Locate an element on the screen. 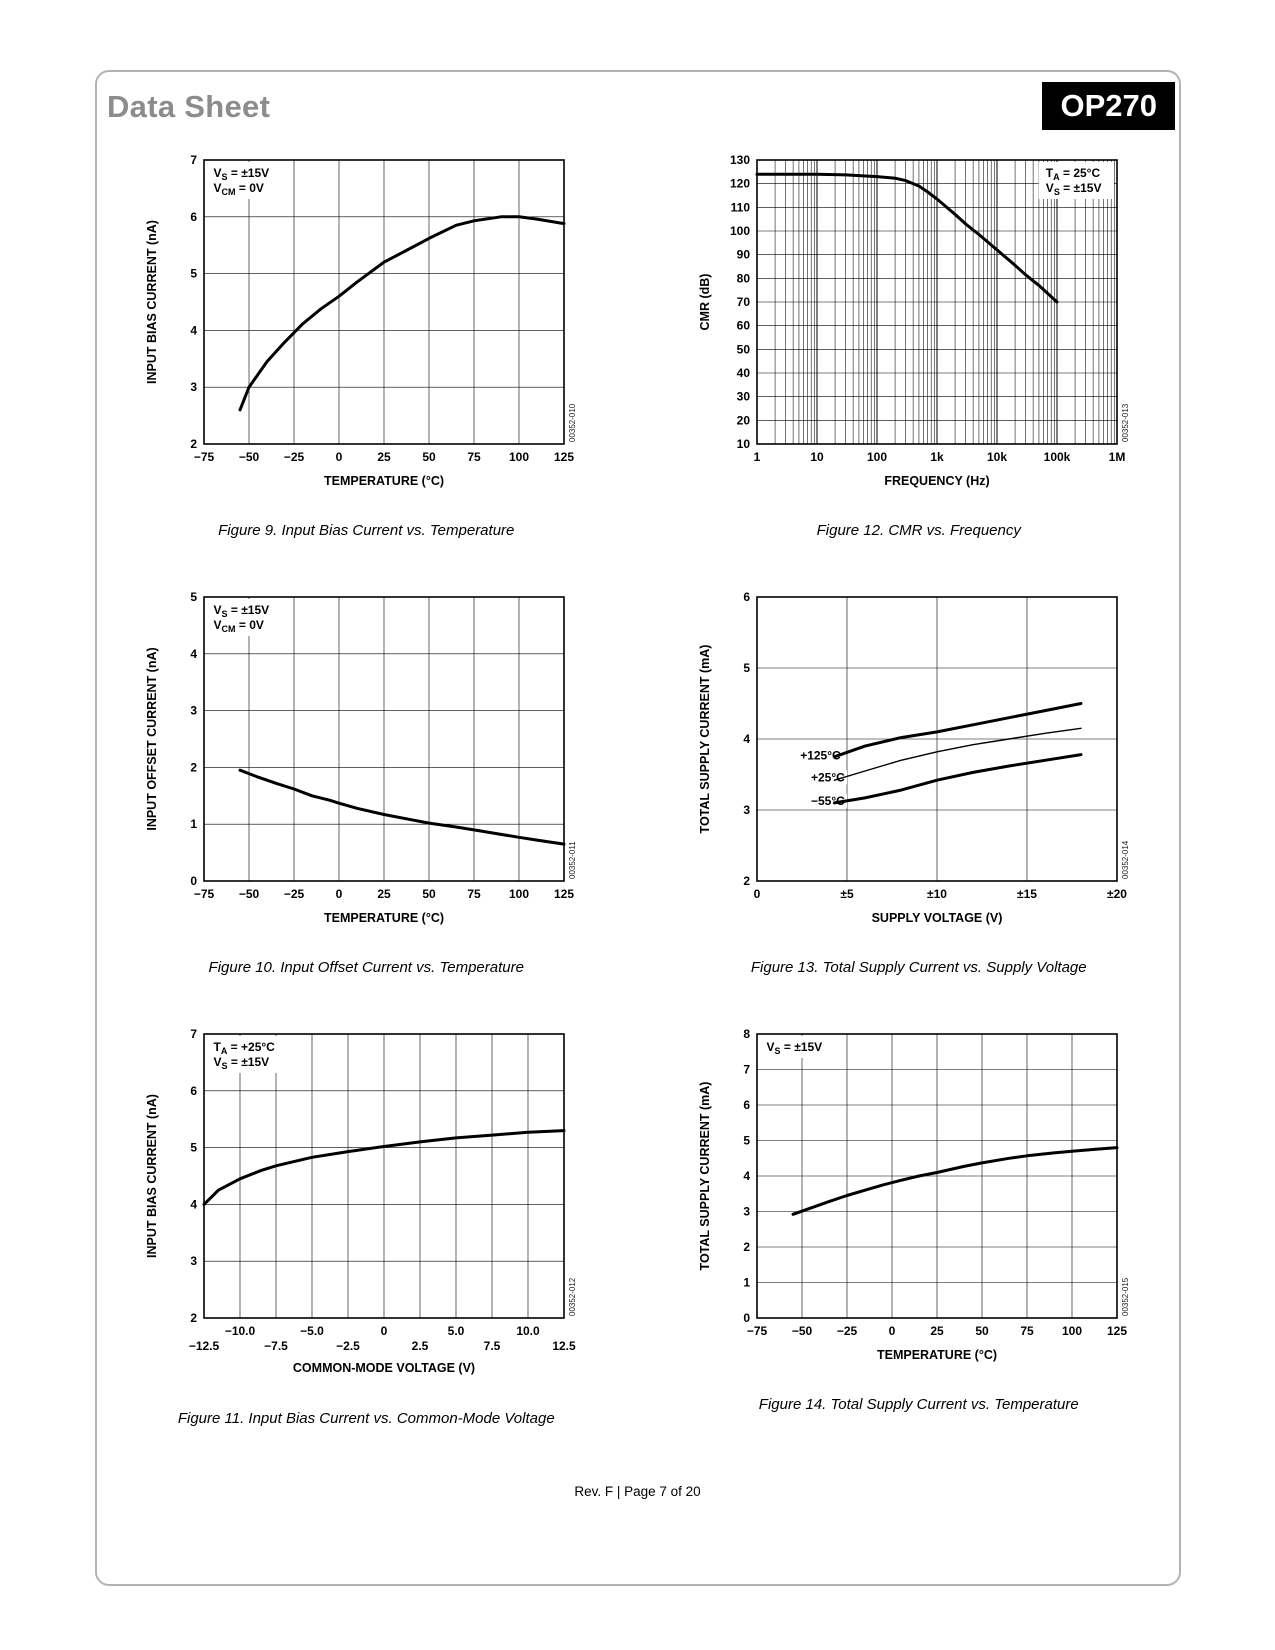 The image size is (1275, 1650). figure-11-x-tick: 2.5 is located at coordinates (420, 1346).